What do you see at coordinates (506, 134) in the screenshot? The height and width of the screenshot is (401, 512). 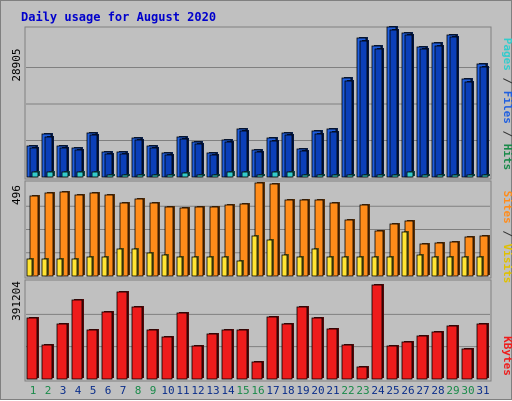 I see `legend-top-part-3: /` at bounding box center [506, 134].